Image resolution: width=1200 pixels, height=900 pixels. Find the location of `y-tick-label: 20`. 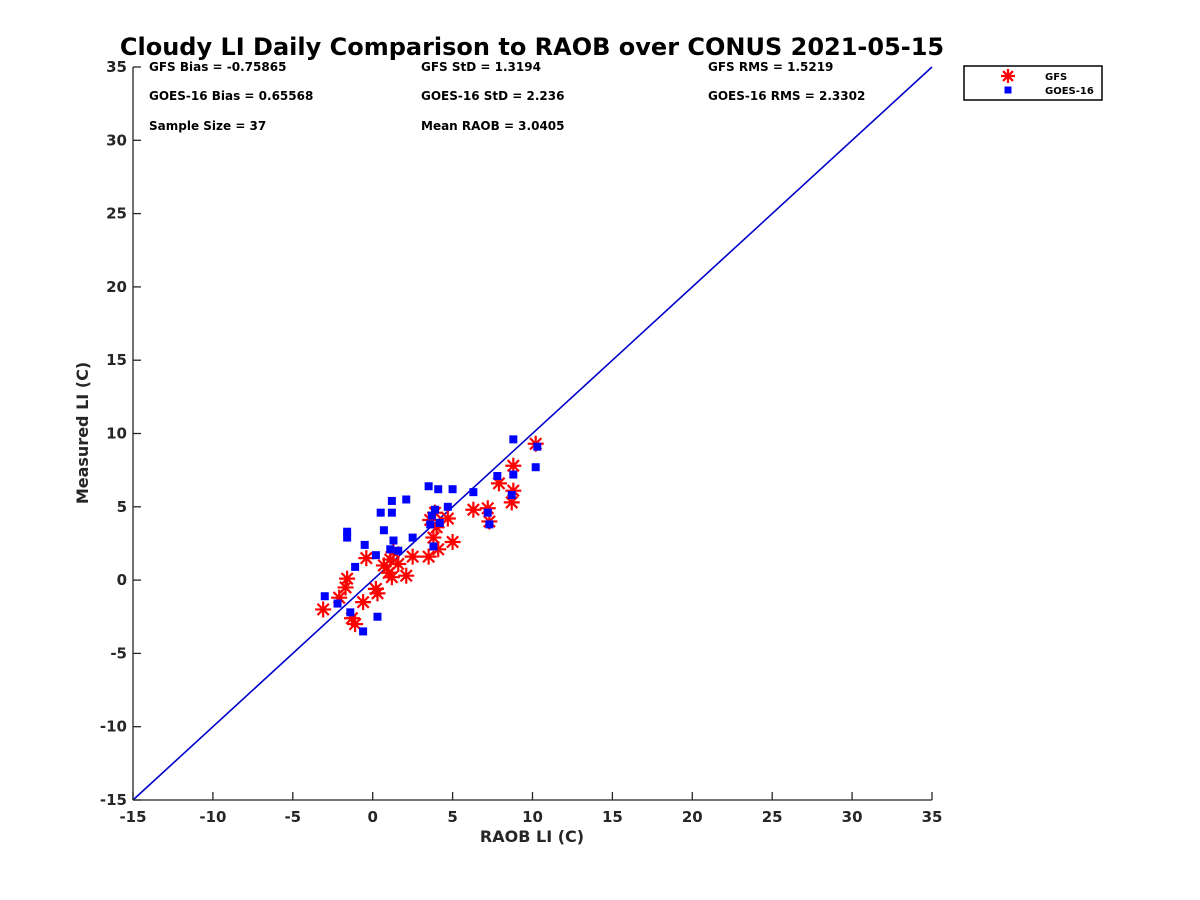

y-tick-label: 20 is located at coordinates (116, 287).